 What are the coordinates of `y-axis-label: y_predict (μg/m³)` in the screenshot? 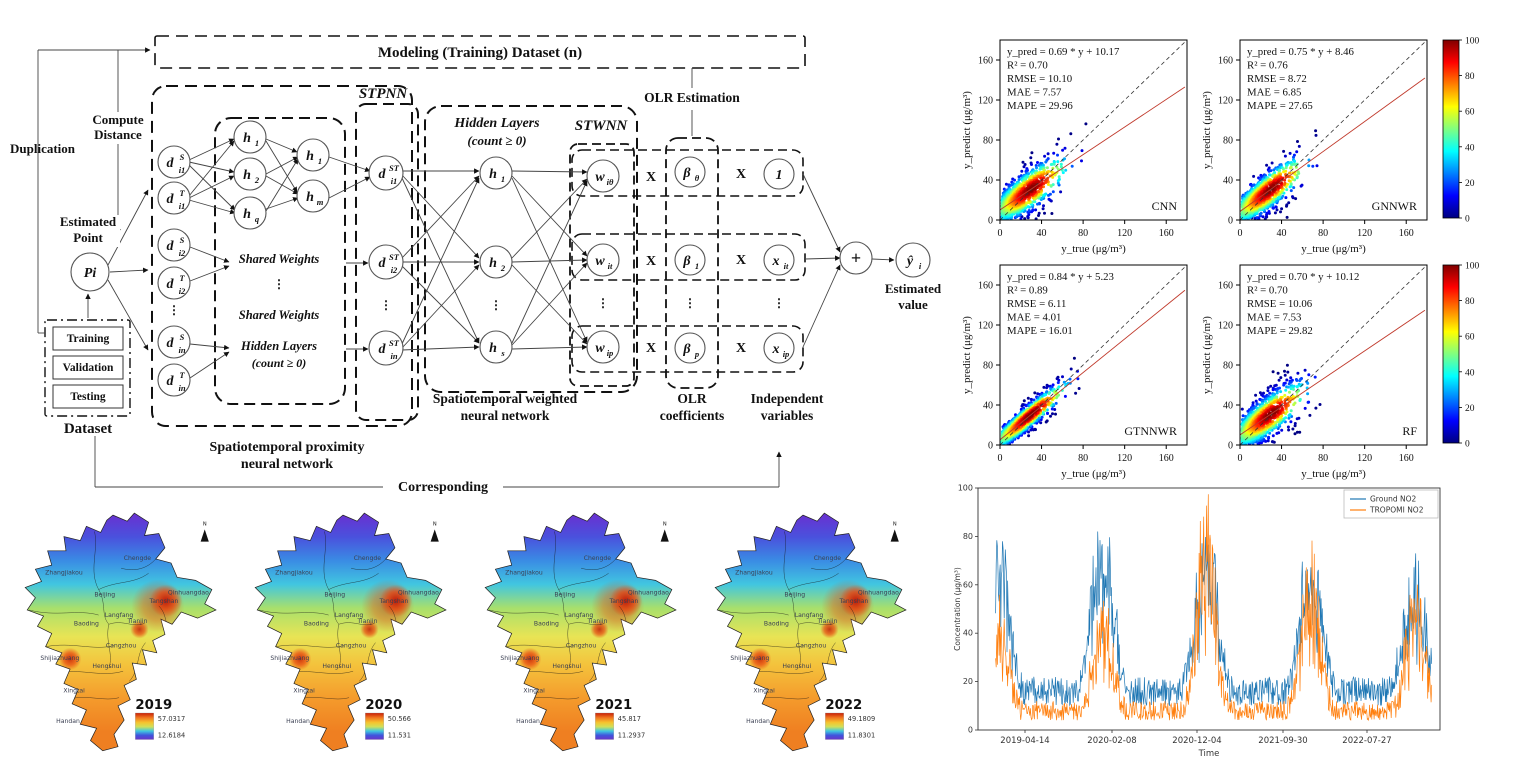 It's located at (967, 130).